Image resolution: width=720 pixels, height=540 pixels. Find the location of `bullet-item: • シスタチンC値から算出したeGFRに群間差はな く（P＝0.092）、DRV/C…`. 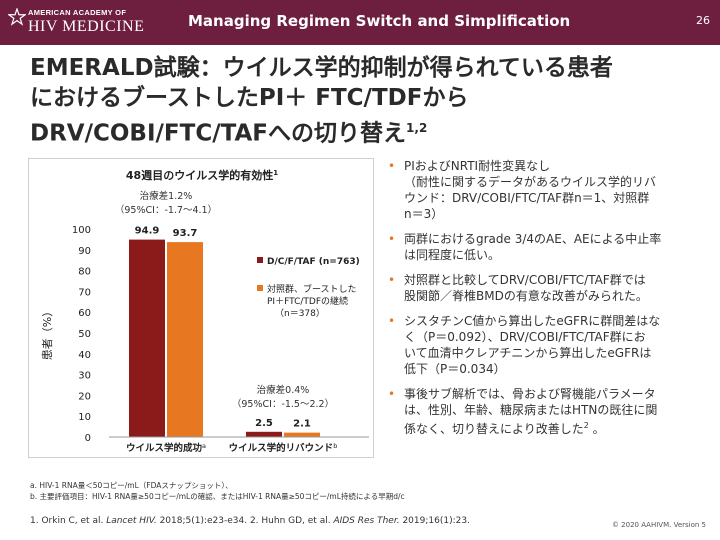

bullet-item: • シスタチンC値から算出したeGFRに群間差はな く（P＝0.092）、DRV/C… is located at coordinates (547, 345).